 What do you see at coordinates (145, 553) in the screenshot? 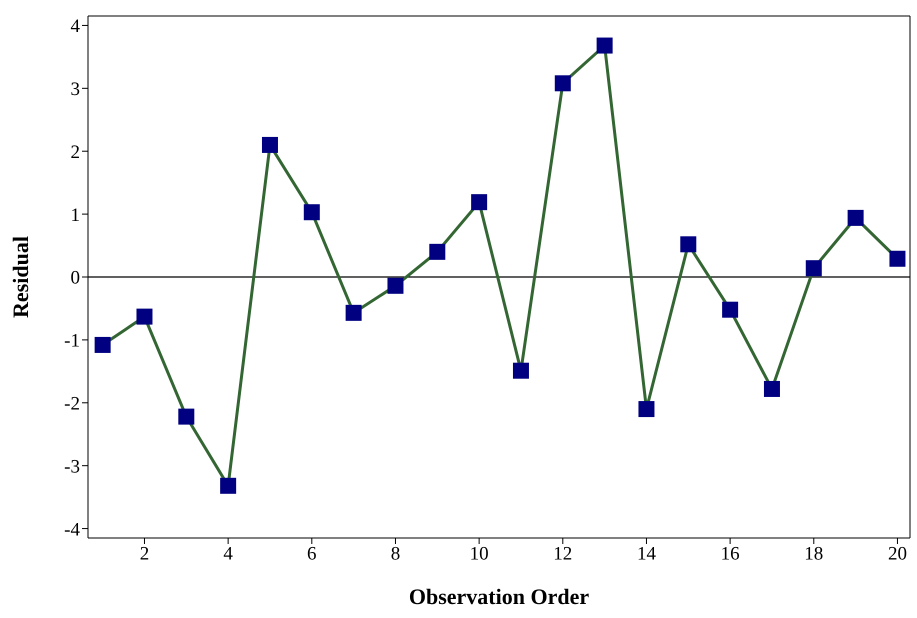
I see `x-tick-label: 2` at bounding box center [145, 553].